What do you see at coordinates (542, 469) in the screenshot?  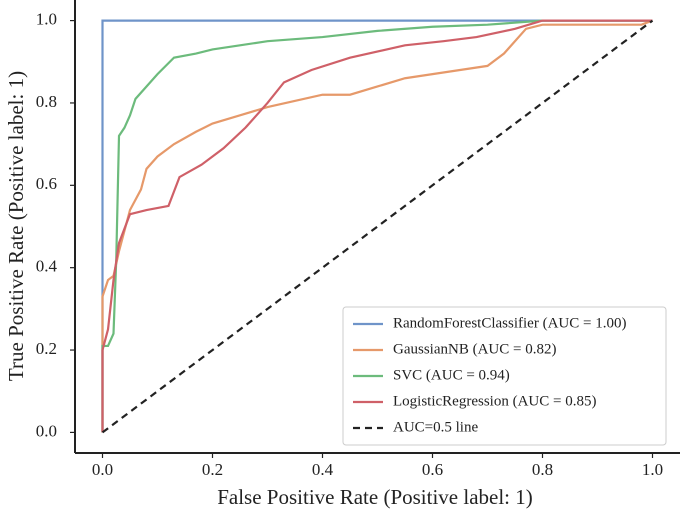 I see `x-tick-label: 0.8` at bounding box center [542, 469].